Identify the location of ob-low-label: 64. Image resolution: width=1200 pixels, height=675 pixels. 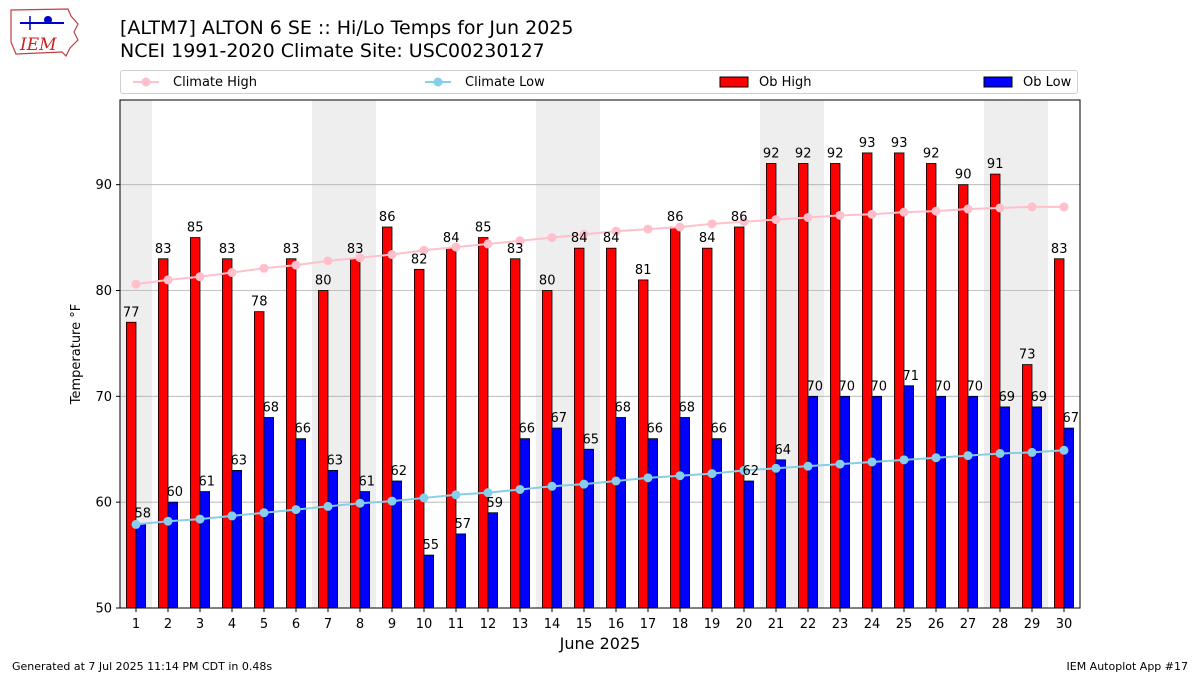
(783, 450).